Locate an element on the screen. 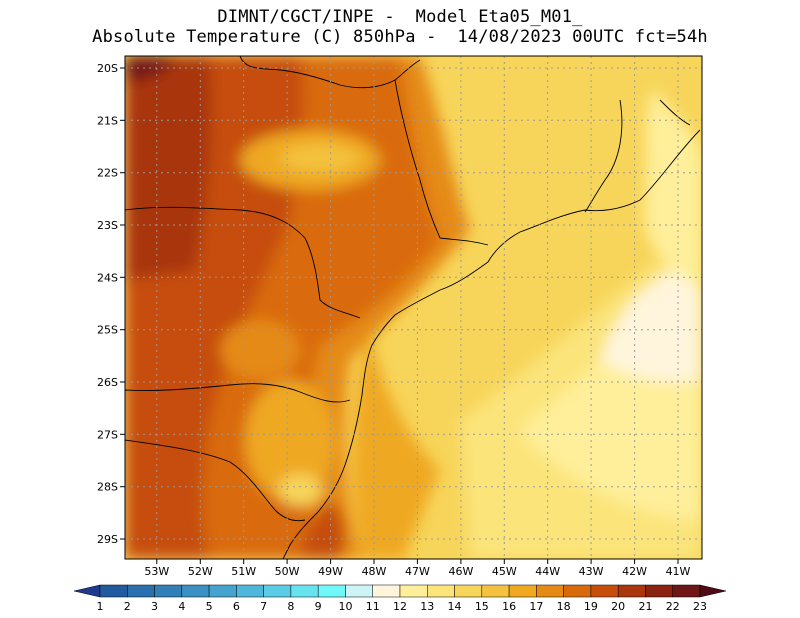 This screenshot has width=800, height=618. lon-label: 50W is located at coordinates (287, 571).